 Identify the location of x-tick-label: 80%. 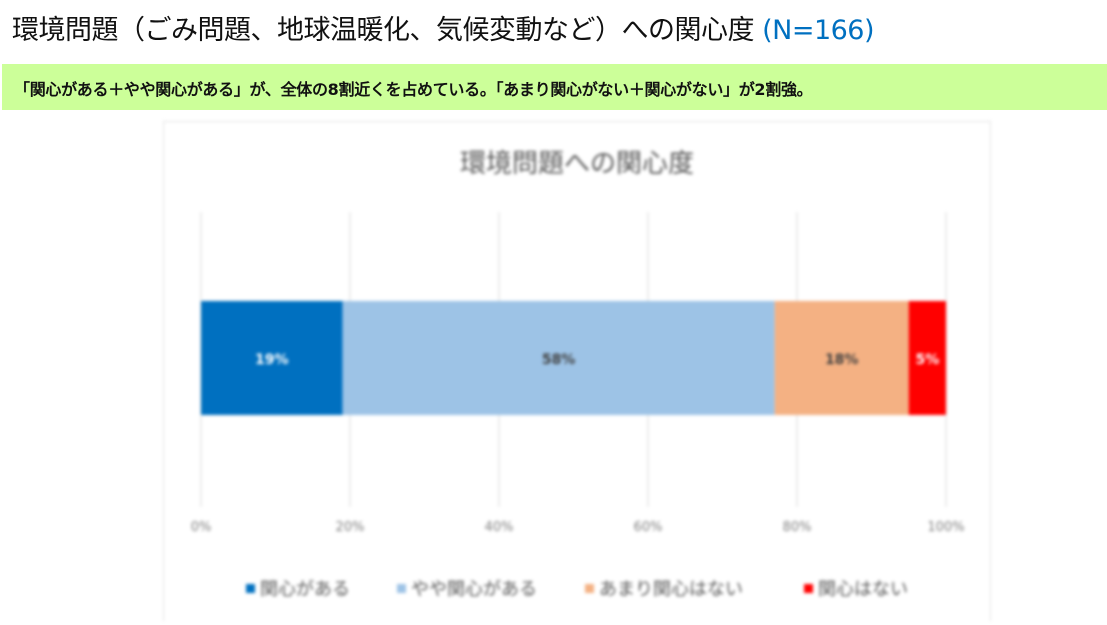
(797, 527).